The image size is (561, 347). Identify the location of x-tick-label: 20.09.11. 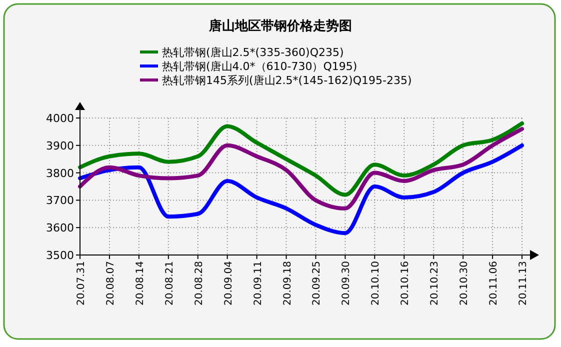
(258, 283).